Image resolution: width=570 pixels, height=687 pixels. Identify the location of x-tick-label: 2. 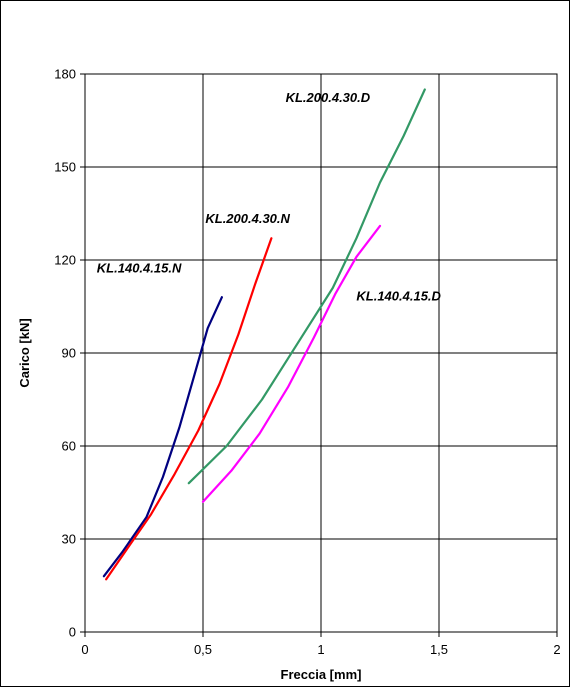
(556, 649).